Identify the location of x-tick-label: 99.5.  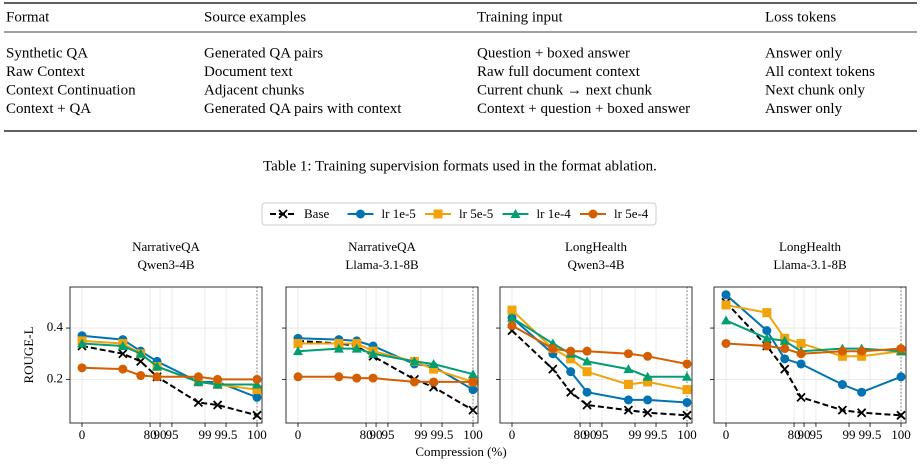
(226, 434).